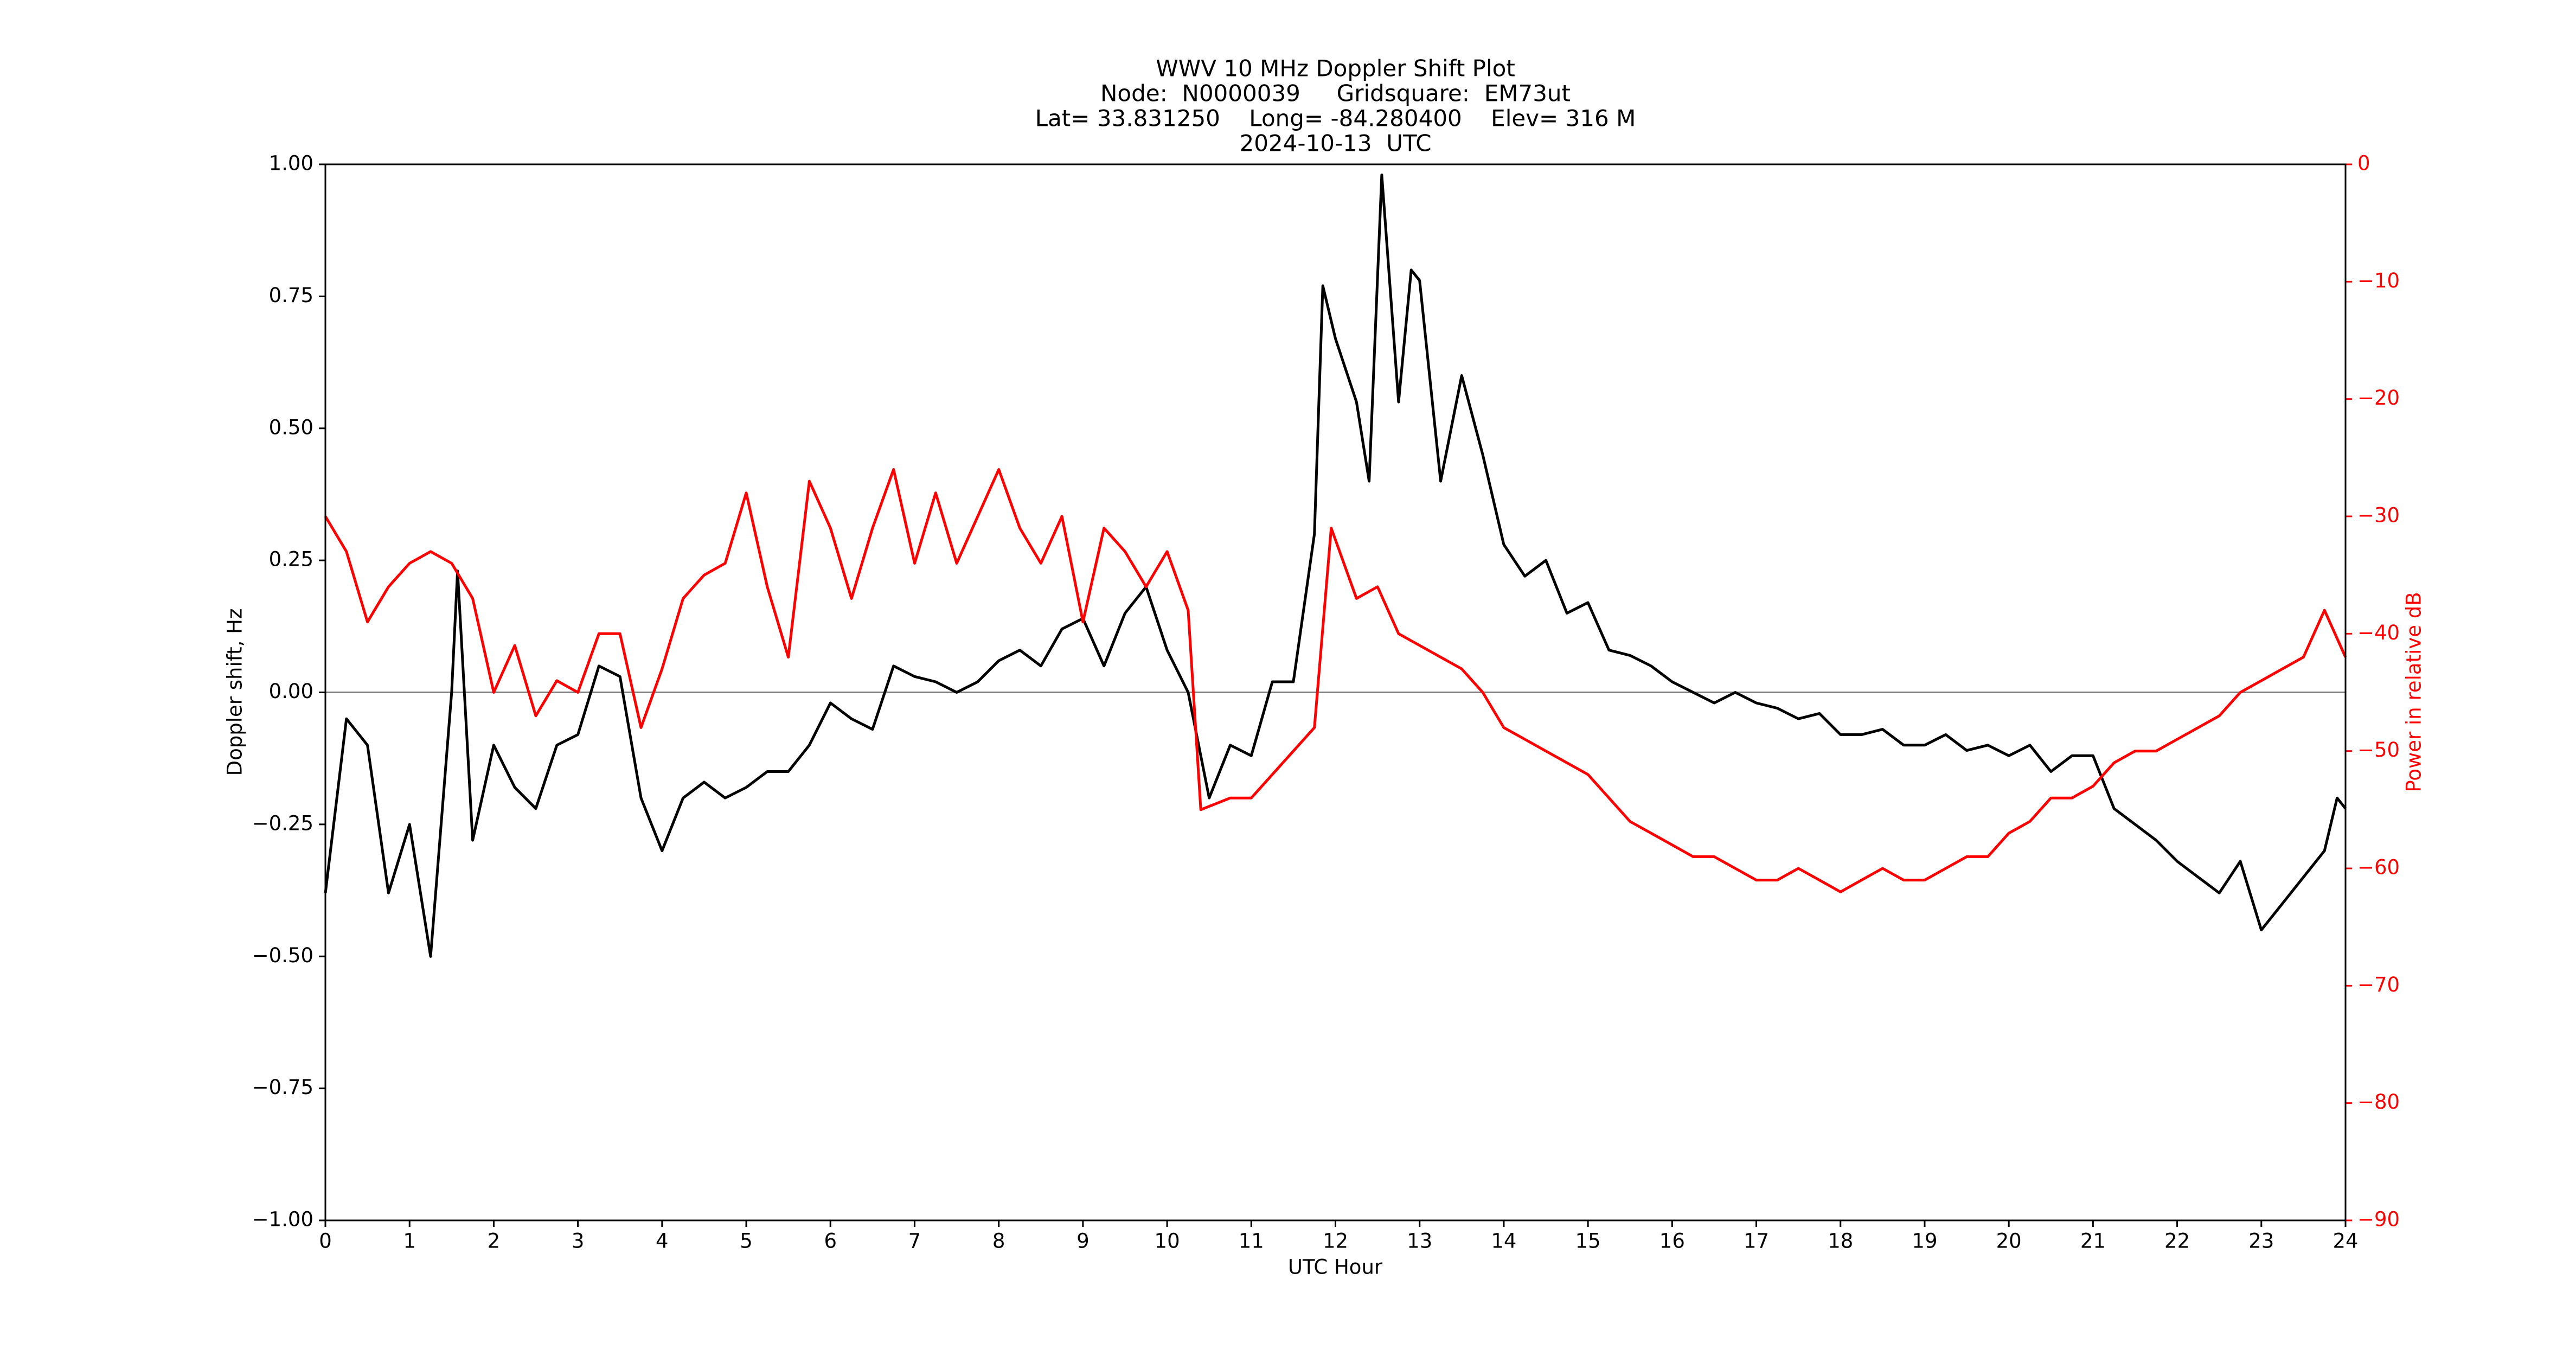 This screenshot has width=2576, height=1356. I want to click on y-tick-label: −0.50, so click(282, 955).